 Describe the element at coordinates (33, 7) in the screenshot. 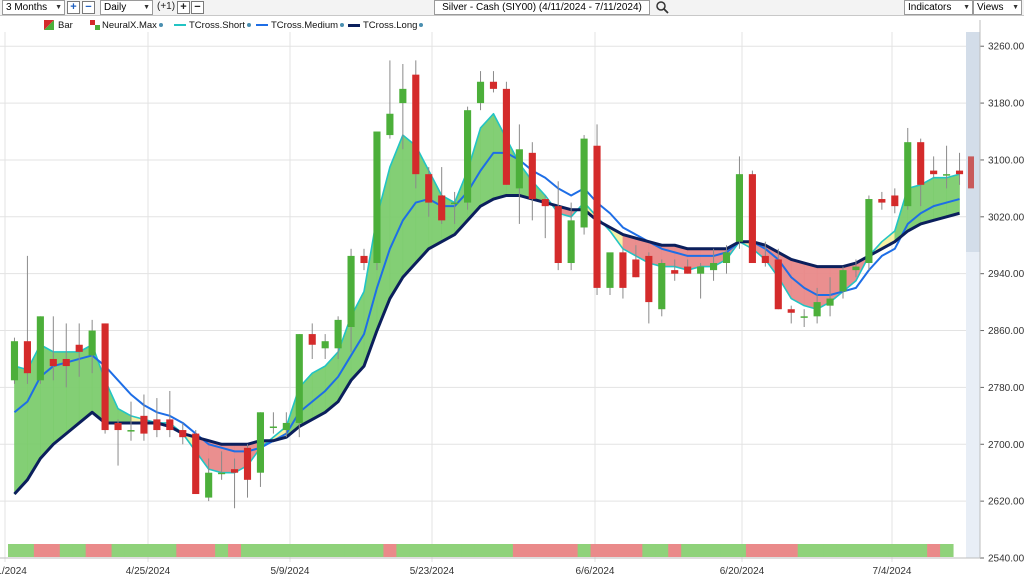

I see `period-dropdown: 3 Months ▼` at that location.